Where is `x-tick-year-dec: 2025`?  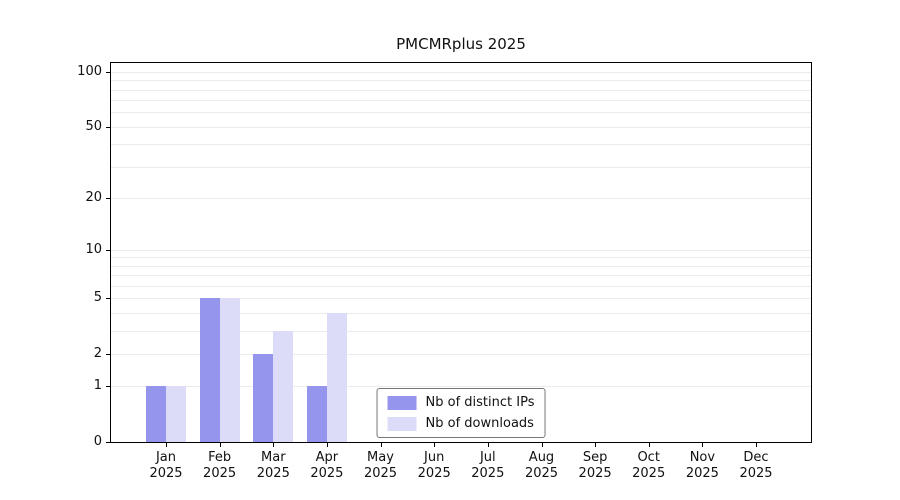
x-tick-year-dec: 2025 is located at coordinates (756, 473).